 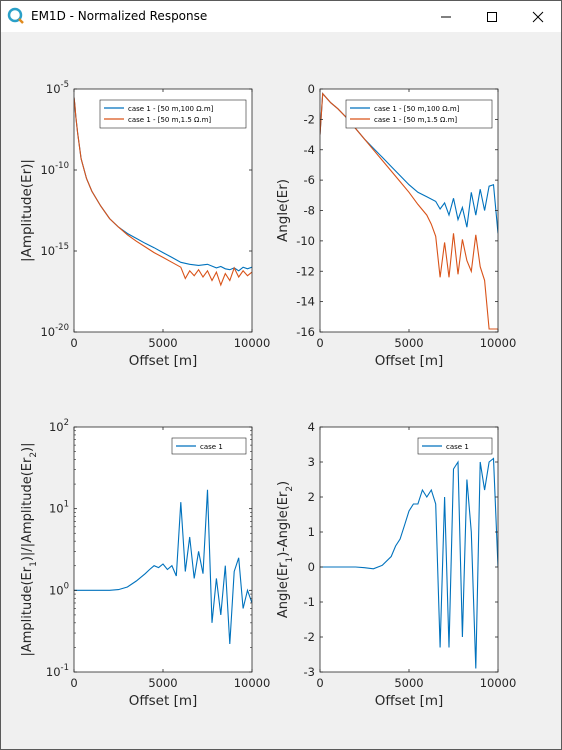 I want to click on title-bar: EM1D - Normalized Response, so click(x=281, y=16).